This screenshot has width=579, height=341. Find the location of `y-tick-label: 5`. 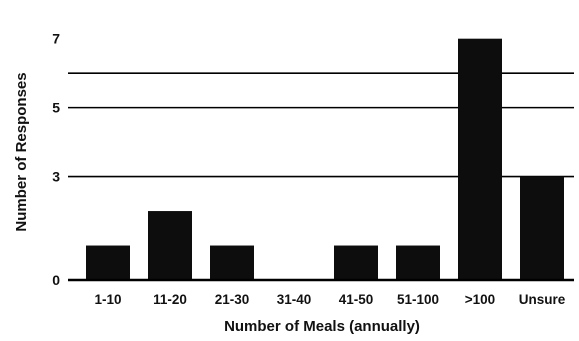

y-tick-label: 5 is located at coordinates (56, 108).